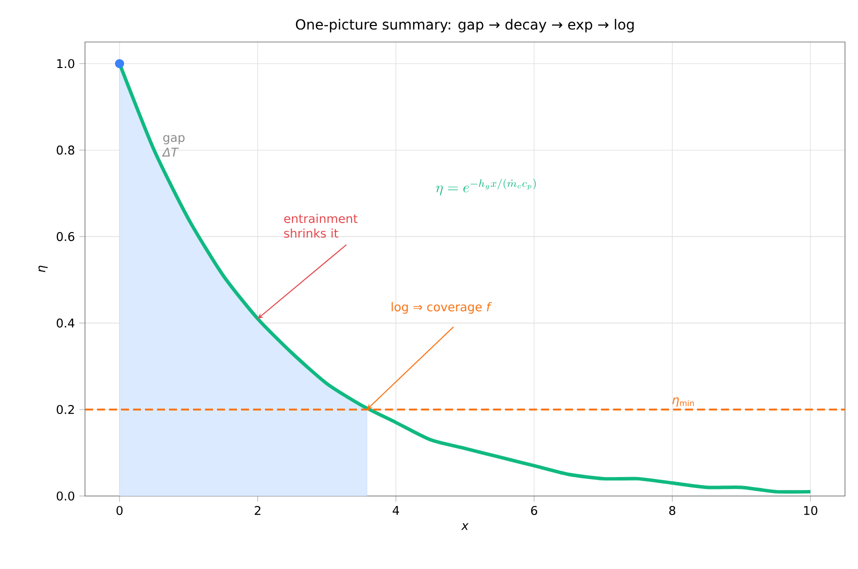  Describe the element at coordinates (465, 526) in the screenshot. I see `x-axis-title: x` at that location.